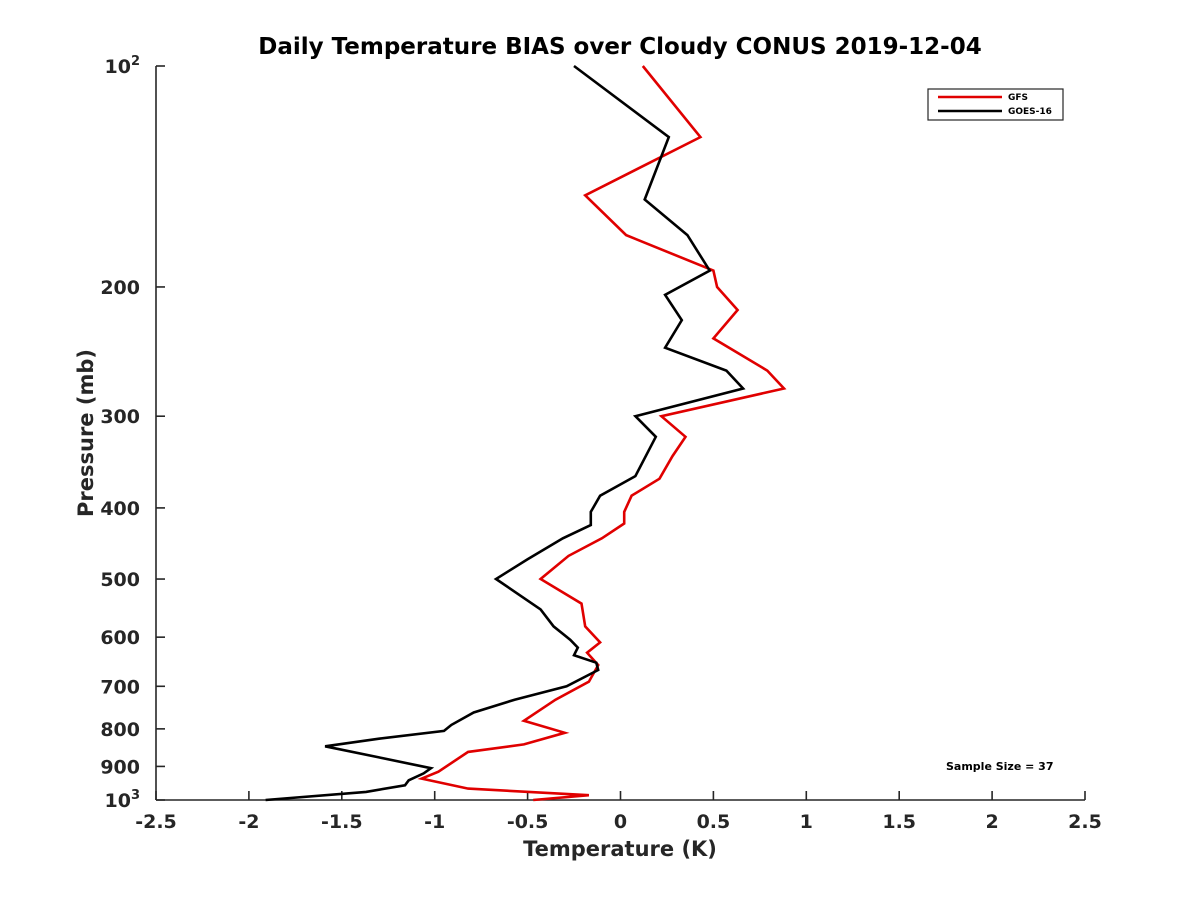 The image size is (1200, 900). I want to click on x-tick-label: -2.5, so click(156, 822).